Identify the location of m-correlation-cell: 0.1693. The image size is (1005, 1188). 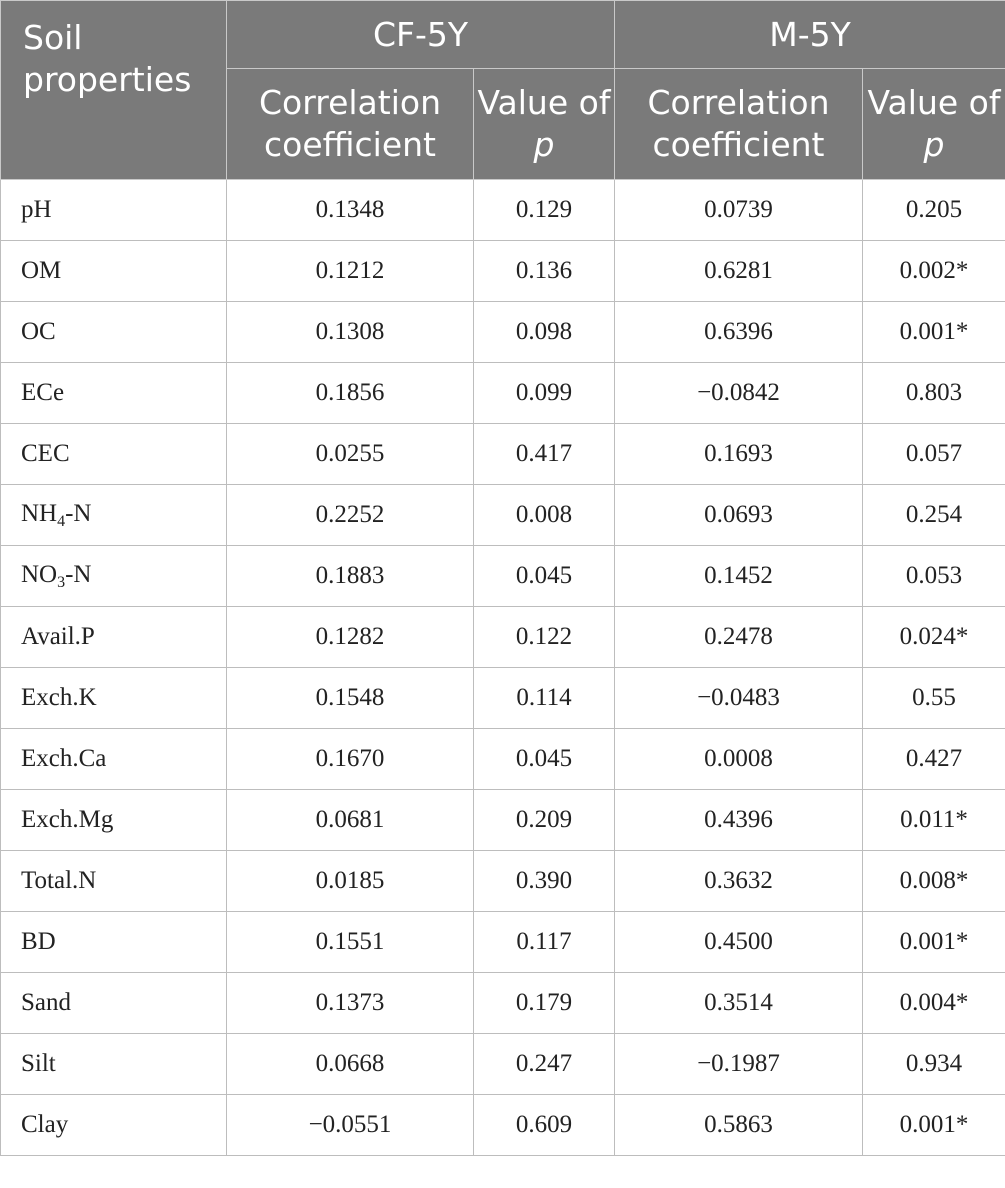
(738, 454).